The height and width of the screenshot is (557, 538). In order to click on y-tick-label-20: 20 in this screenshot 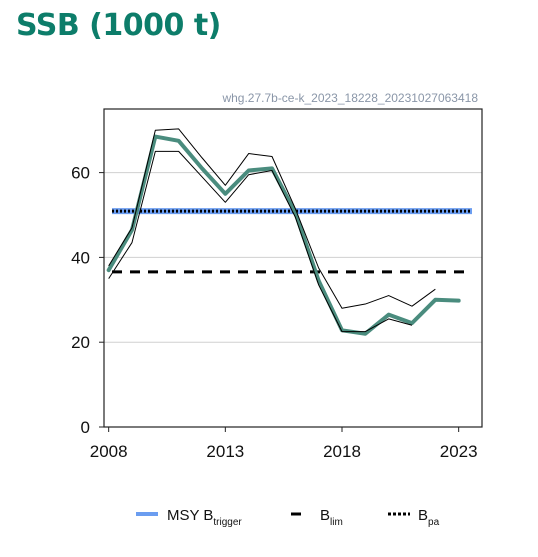, I will do `click(80, 342)`.